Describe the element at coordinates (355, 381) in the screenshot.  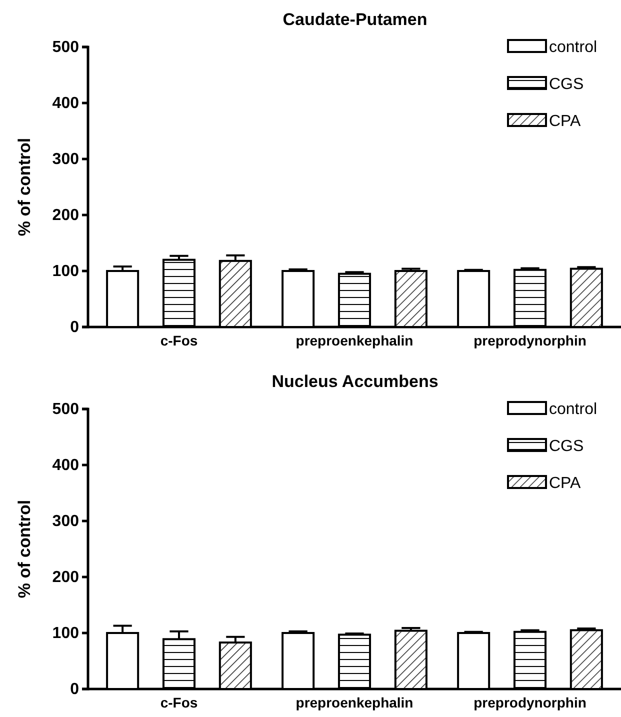
I see `chart-title: Nucleus Accumbens` at that location.